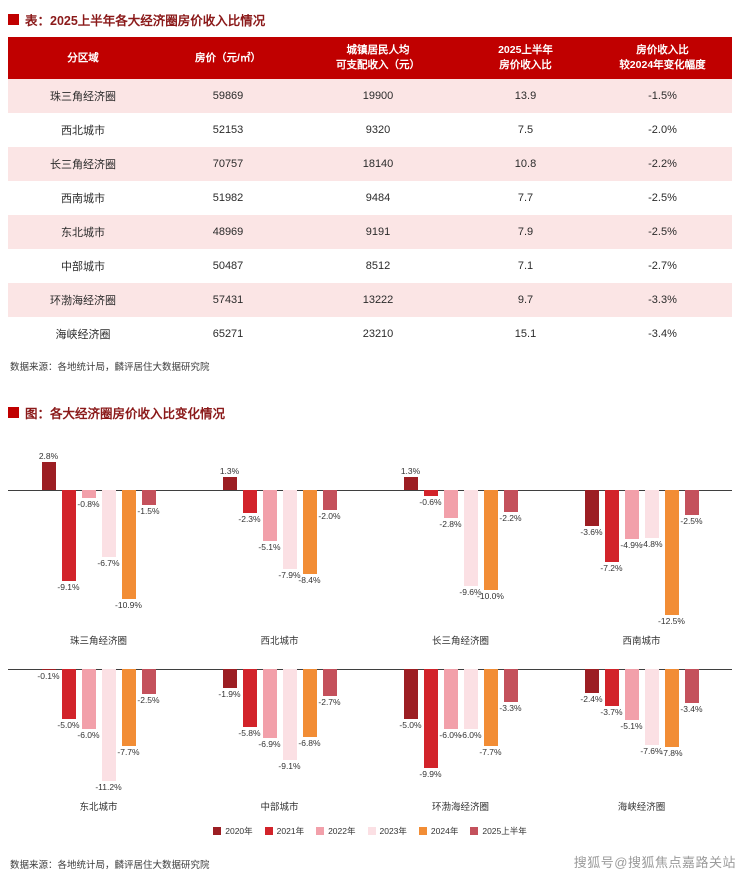 The width and height of the screenshot is (740, 875). I want to click on bar-value-label: -10.0%, so click(490, 596).